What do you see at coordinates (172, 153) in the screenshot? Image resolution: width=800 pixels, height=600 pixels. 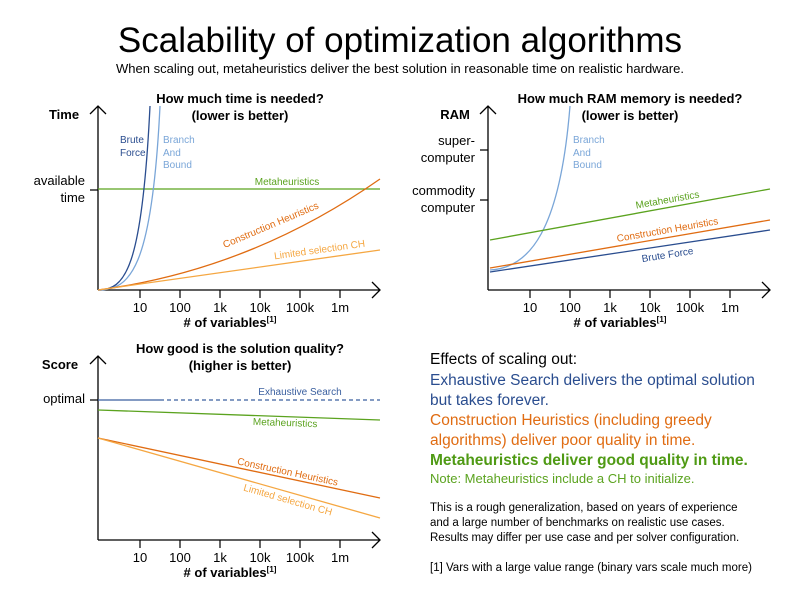 I see `time-bb-label-2: And` at bounding box center [172, 153].